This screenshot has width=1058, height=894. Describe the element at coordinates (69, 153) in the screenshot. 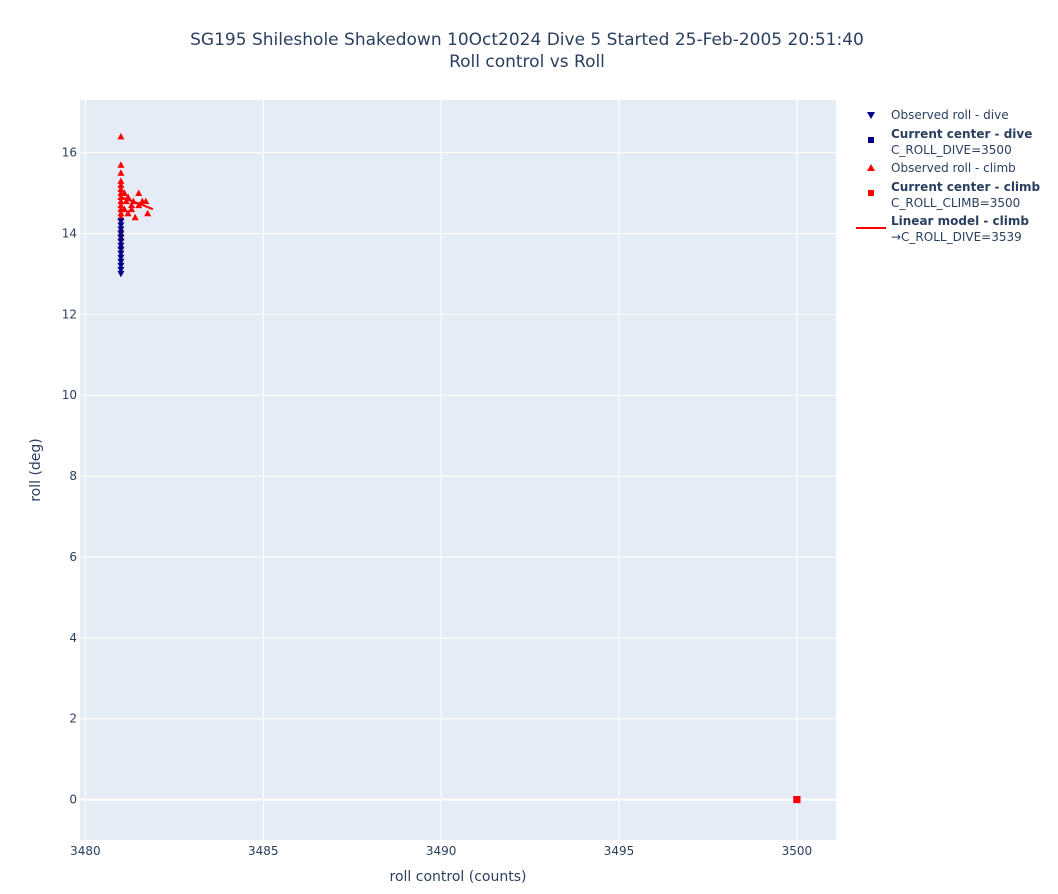

I see `y-tick-label: 16` at that location.